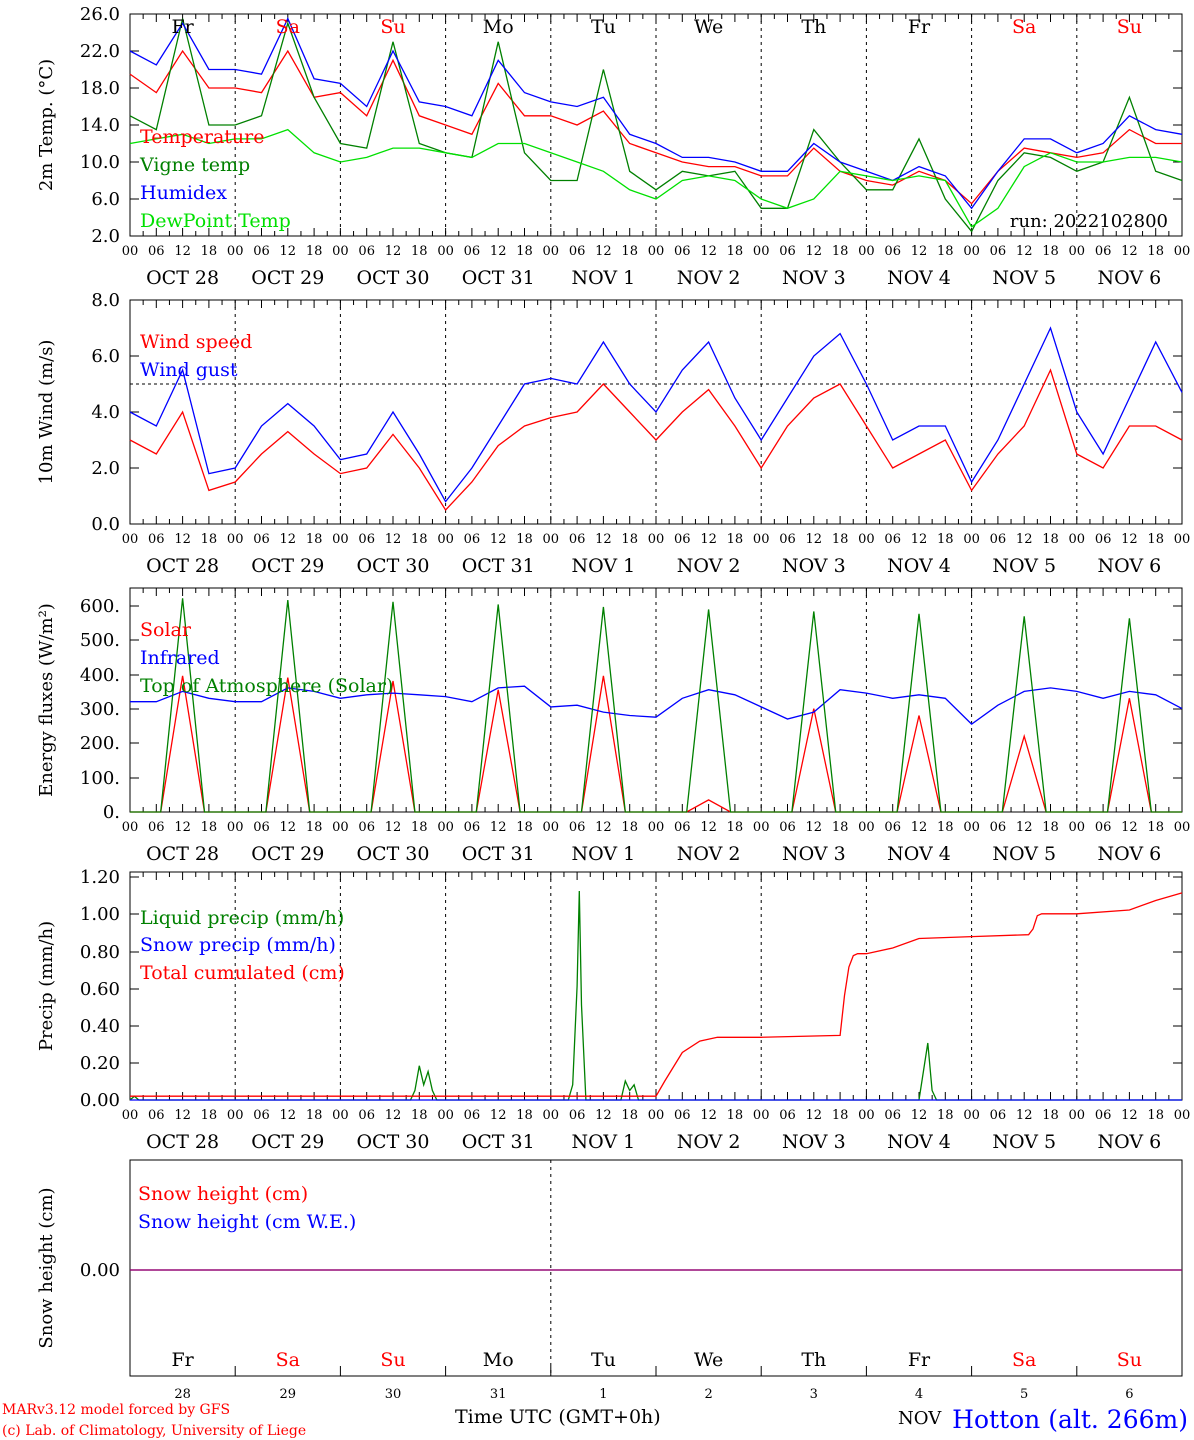 The height and width of the screenshot is (1440, 1194). What do you see at coordinates (242, 973) in the screenshot?
I see `legend-entry: Total cumulated (cm)` at bounding box center [242, 973].